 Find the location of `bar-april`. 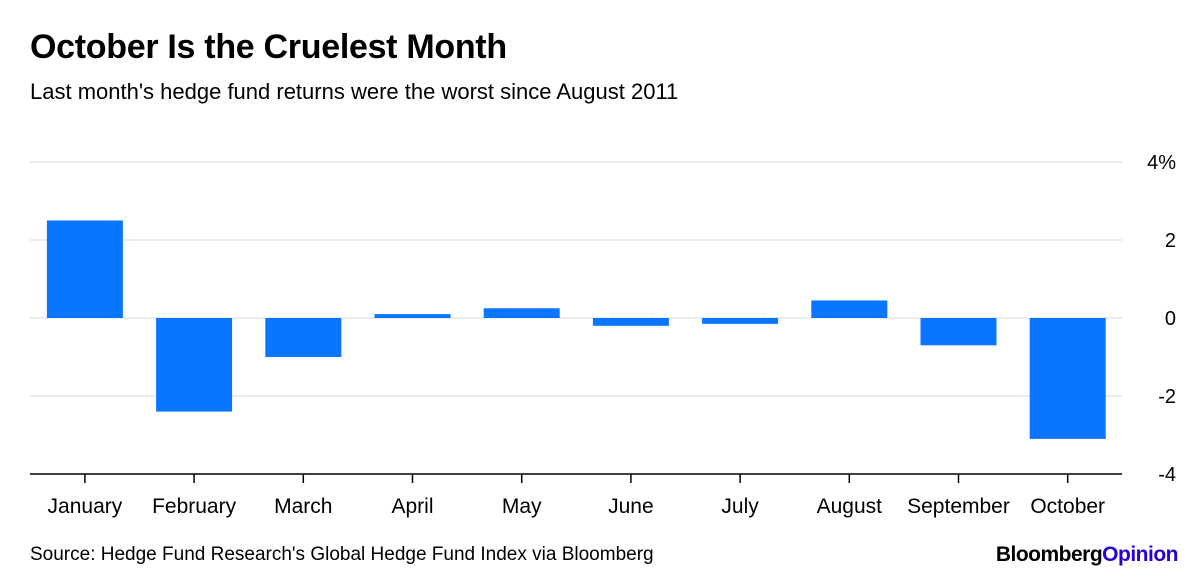

bar-april is located at coordinates (412, 316).